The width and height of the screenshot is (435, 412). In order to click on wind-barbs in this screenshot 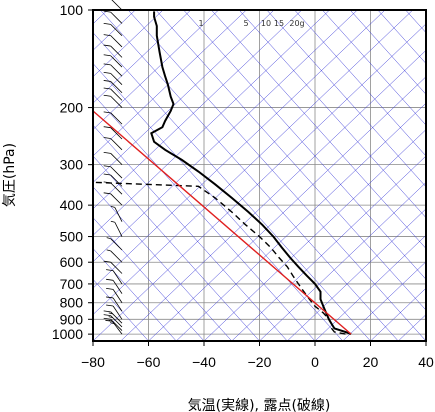, I will do `click(113, 167)`.